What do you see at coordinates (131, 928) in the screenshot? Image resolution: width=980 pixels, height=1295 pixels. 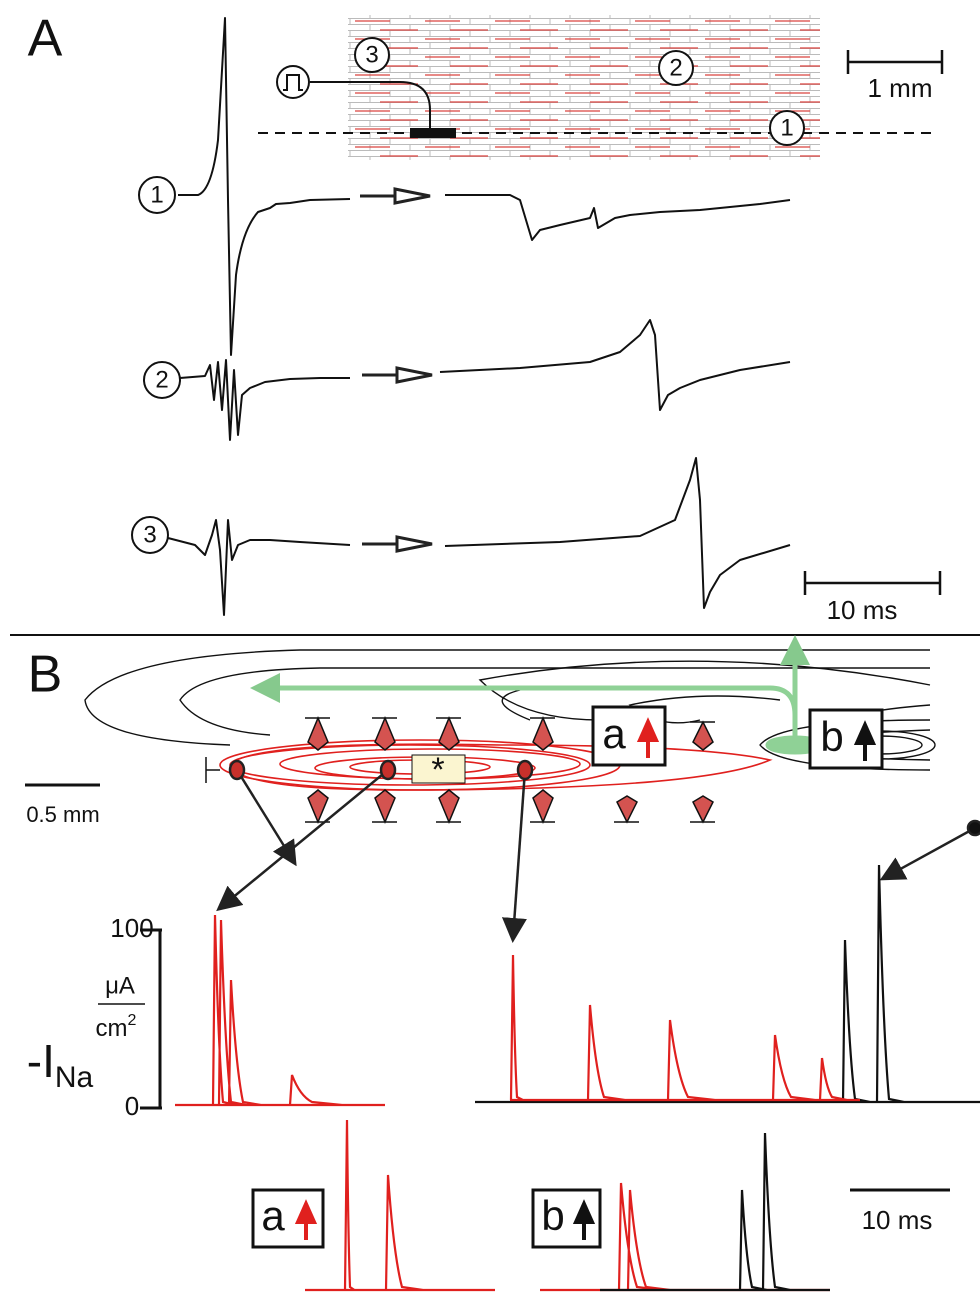 I see `tick-label: 100` at bounding box center [131, 928].